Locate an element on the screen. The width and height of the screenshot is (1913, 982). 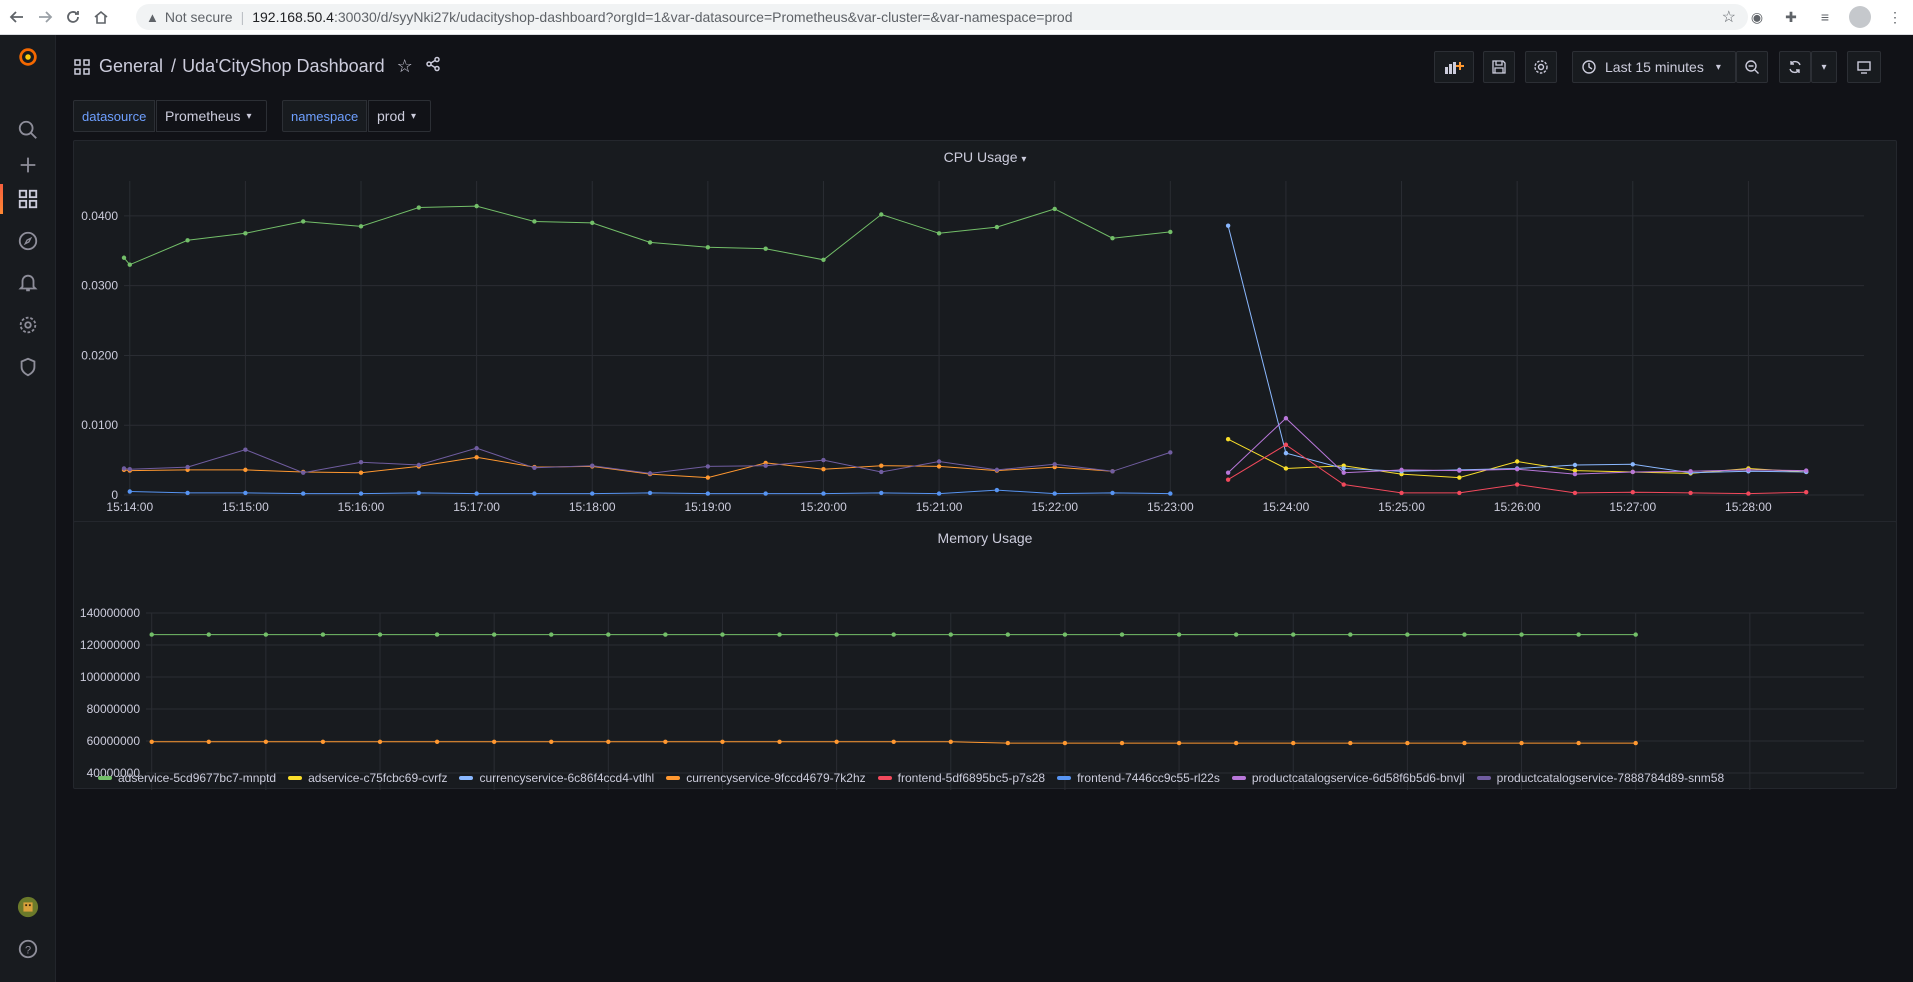
y-tick-label: 0.0100 is located at coordinates (99, 425).